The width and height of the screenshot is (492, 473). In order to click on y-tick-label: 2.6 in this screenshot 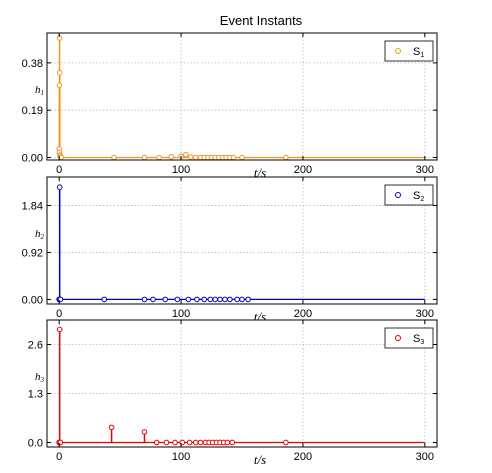, I will do `click(35, 345)`.